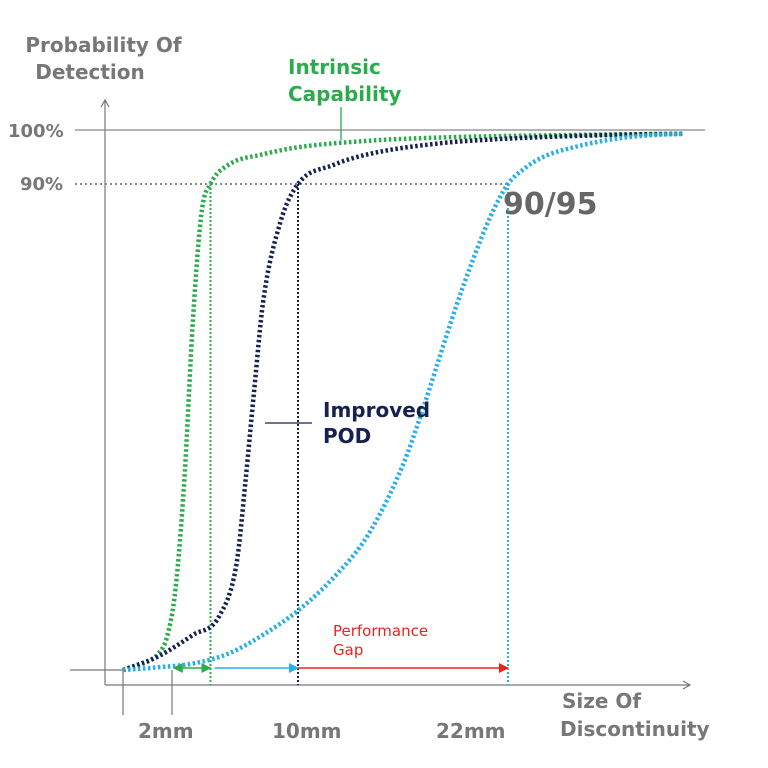  I want to click on x-axis-label-line-1: Size Of, so click(601, 701).